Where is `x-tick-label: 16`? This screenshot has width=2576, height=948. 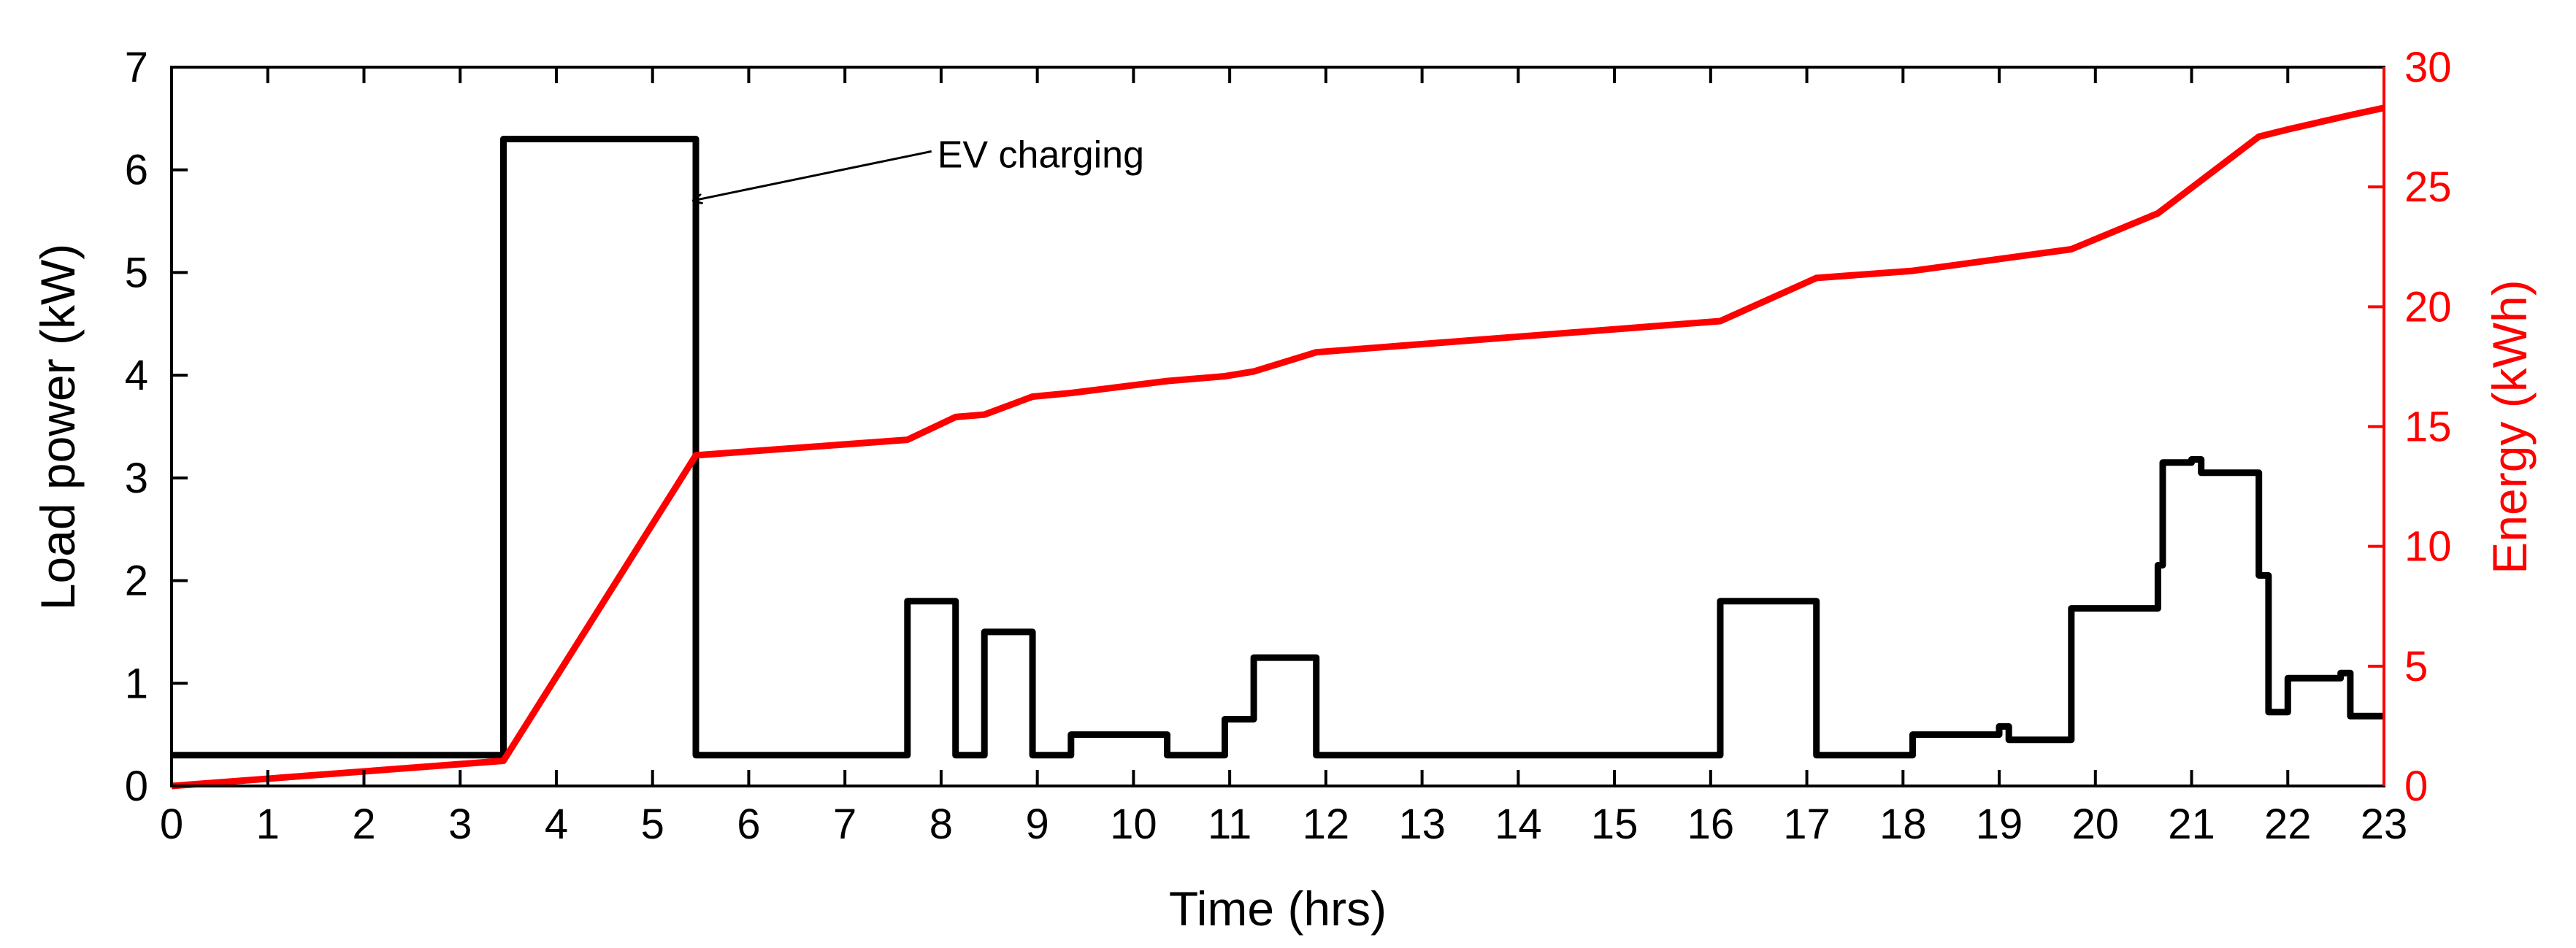 x-tick-label: 16 is located at coordinates (1711, 824).